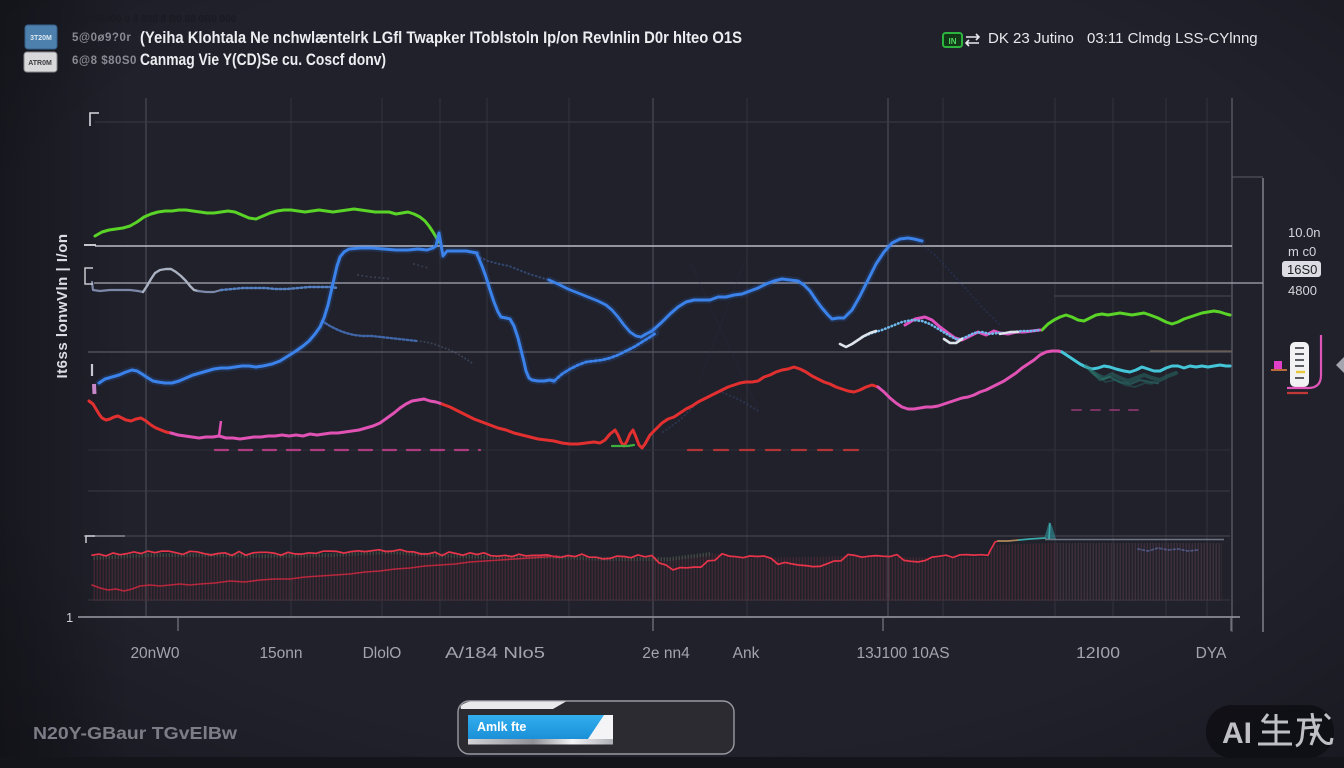 This screenshot has width=1344, height=768. What do you see at coordinates (953, 41) in the screenshot?
I see `svg-text: IN` at bounding box center [953, 41].